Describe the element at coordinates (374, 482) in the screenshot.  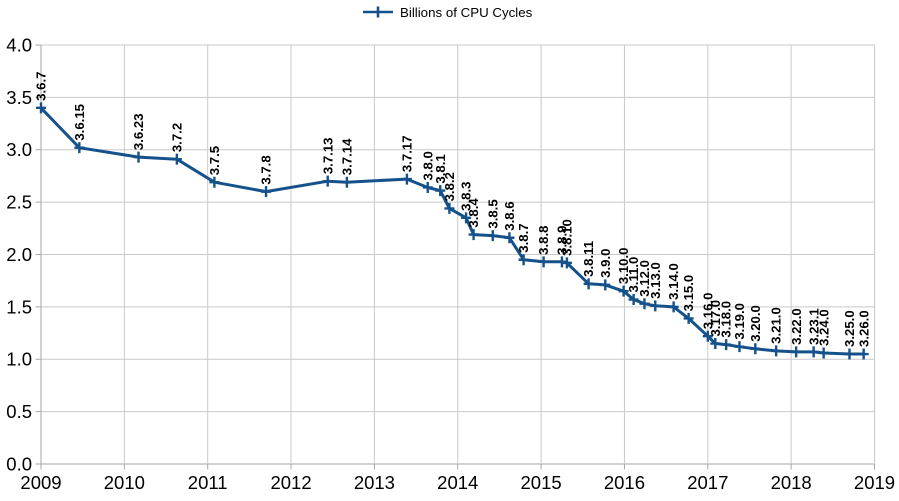
I see `x-tick-label: 2013` at that location.